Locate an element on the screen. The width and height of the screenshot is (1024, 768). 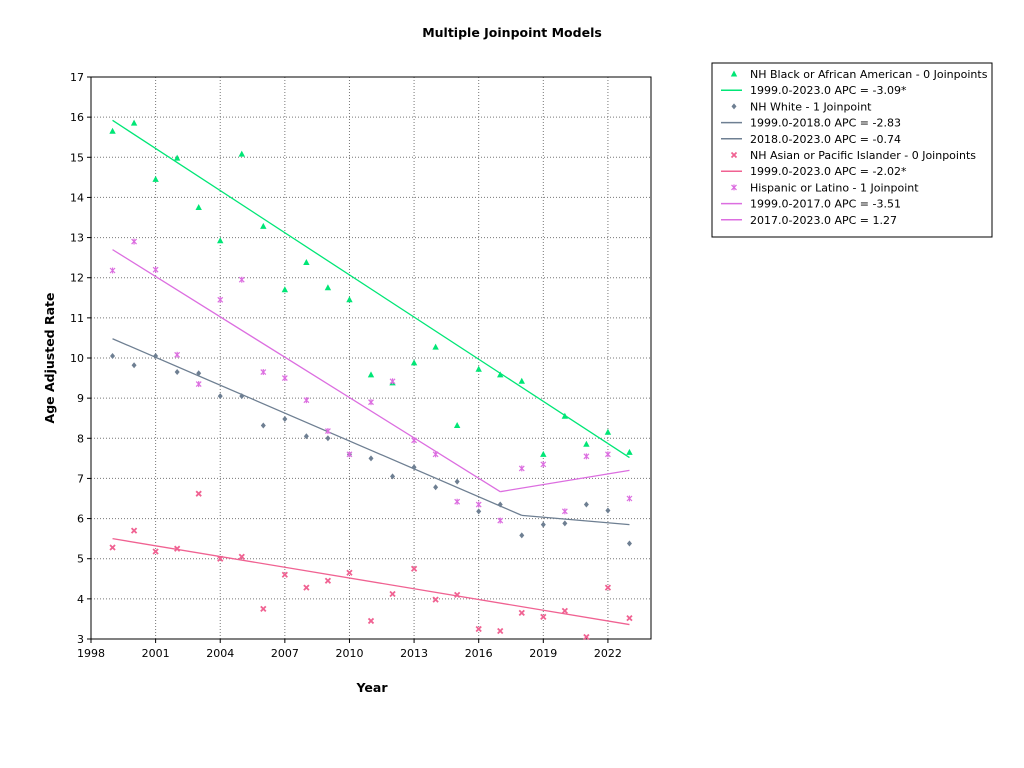
legend-fit-label: 1999.0-2018.0 APC = -2.83 is located at coordinates (825, 123).